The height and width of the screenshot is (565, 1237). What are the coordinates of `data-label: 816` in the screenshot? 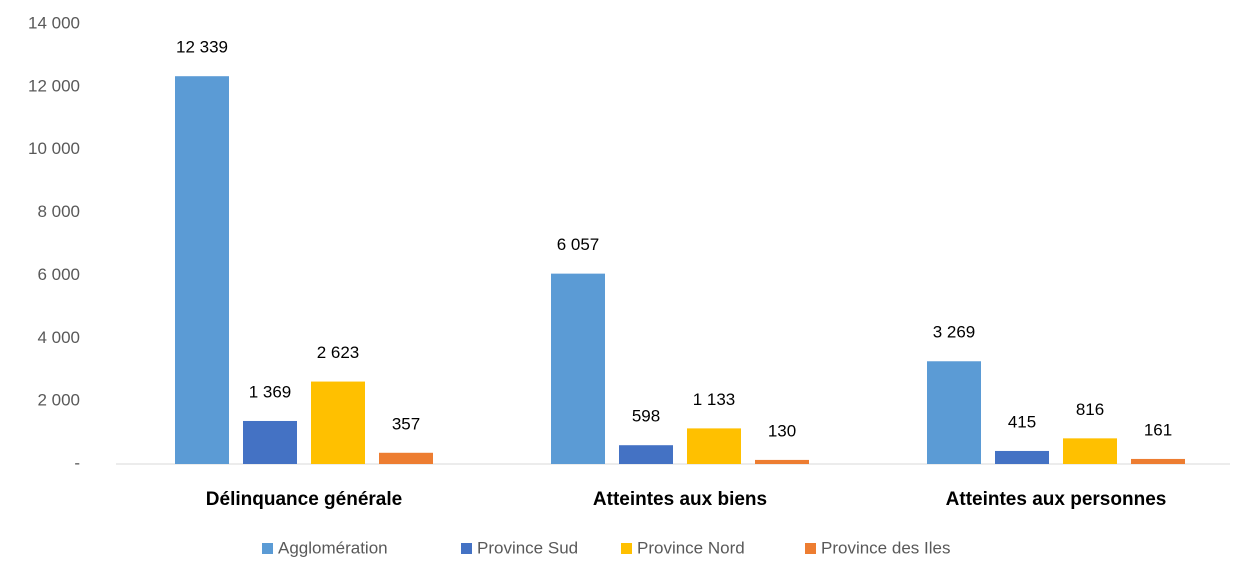 It's located at (1090, 409).